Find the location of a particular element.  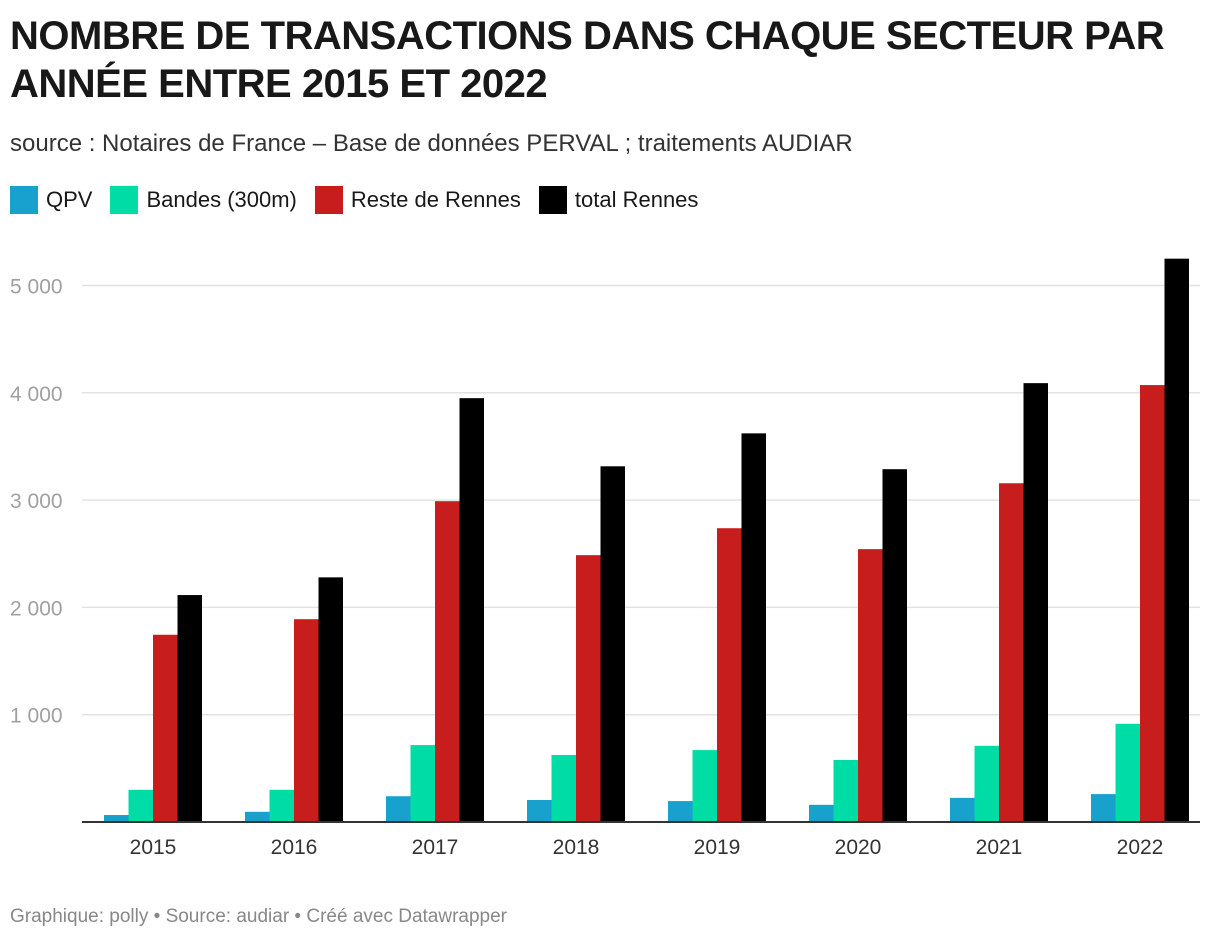

x-tick-label: 2019 is located at coordinates (717, 847).